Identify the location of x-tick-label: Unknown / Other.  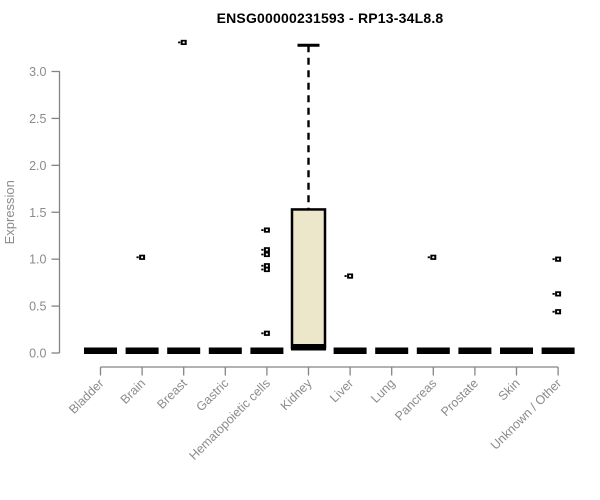
(526, 414).